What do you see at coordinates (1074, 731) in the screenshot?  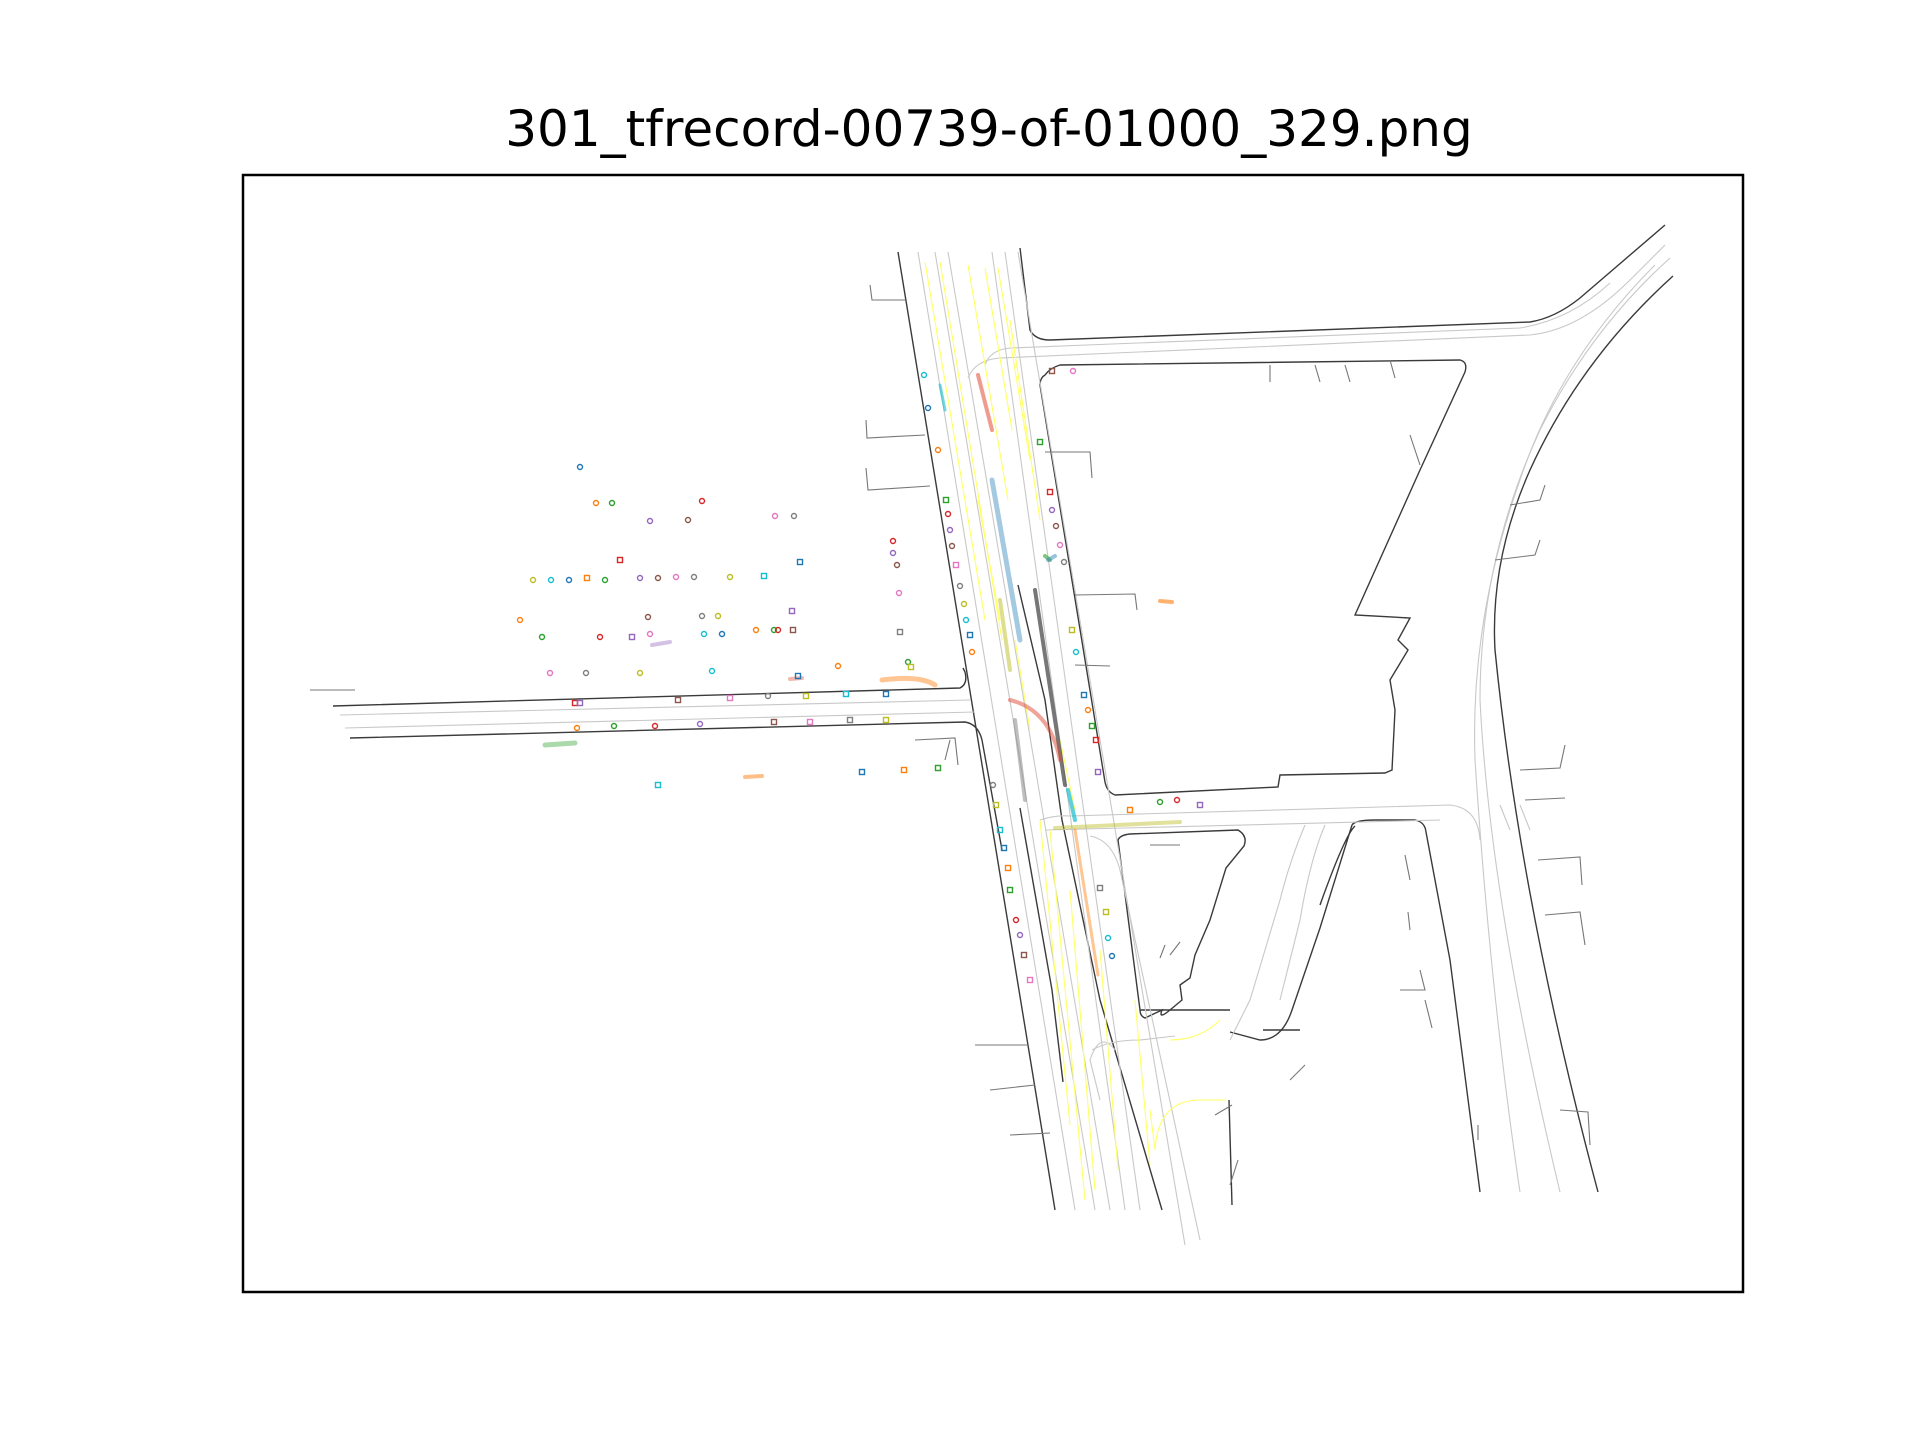 I see `lane-dividers` at bounding box center [1074, 731].